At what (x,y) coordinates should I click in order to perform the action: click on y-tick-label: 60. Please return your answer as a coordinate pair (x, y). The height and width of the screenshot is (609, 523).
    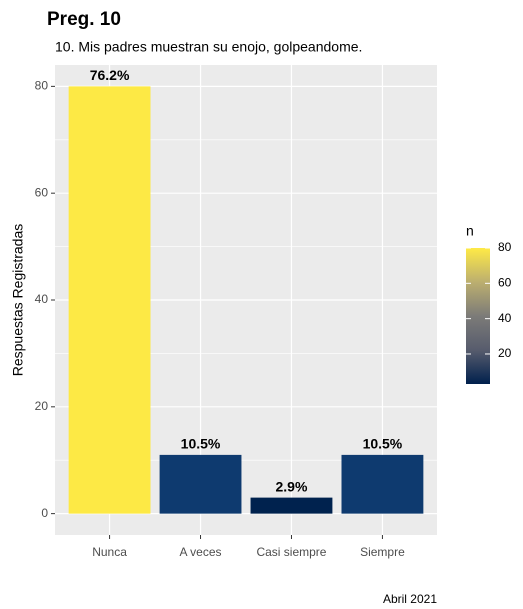
    Looking at the image, I should click on (42, 192).